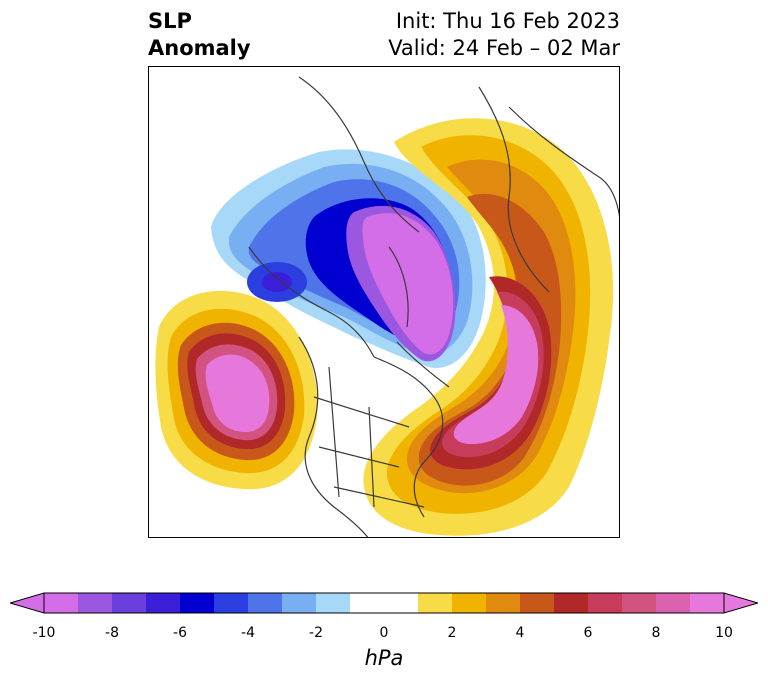 The height and width of the screenshot is (684, 768). What do you see at coordinates (504, 48) in the screenshot?
I see `valid-range: Valid: 24 Feb – 02 Mar` at bounding box center [504, 48].